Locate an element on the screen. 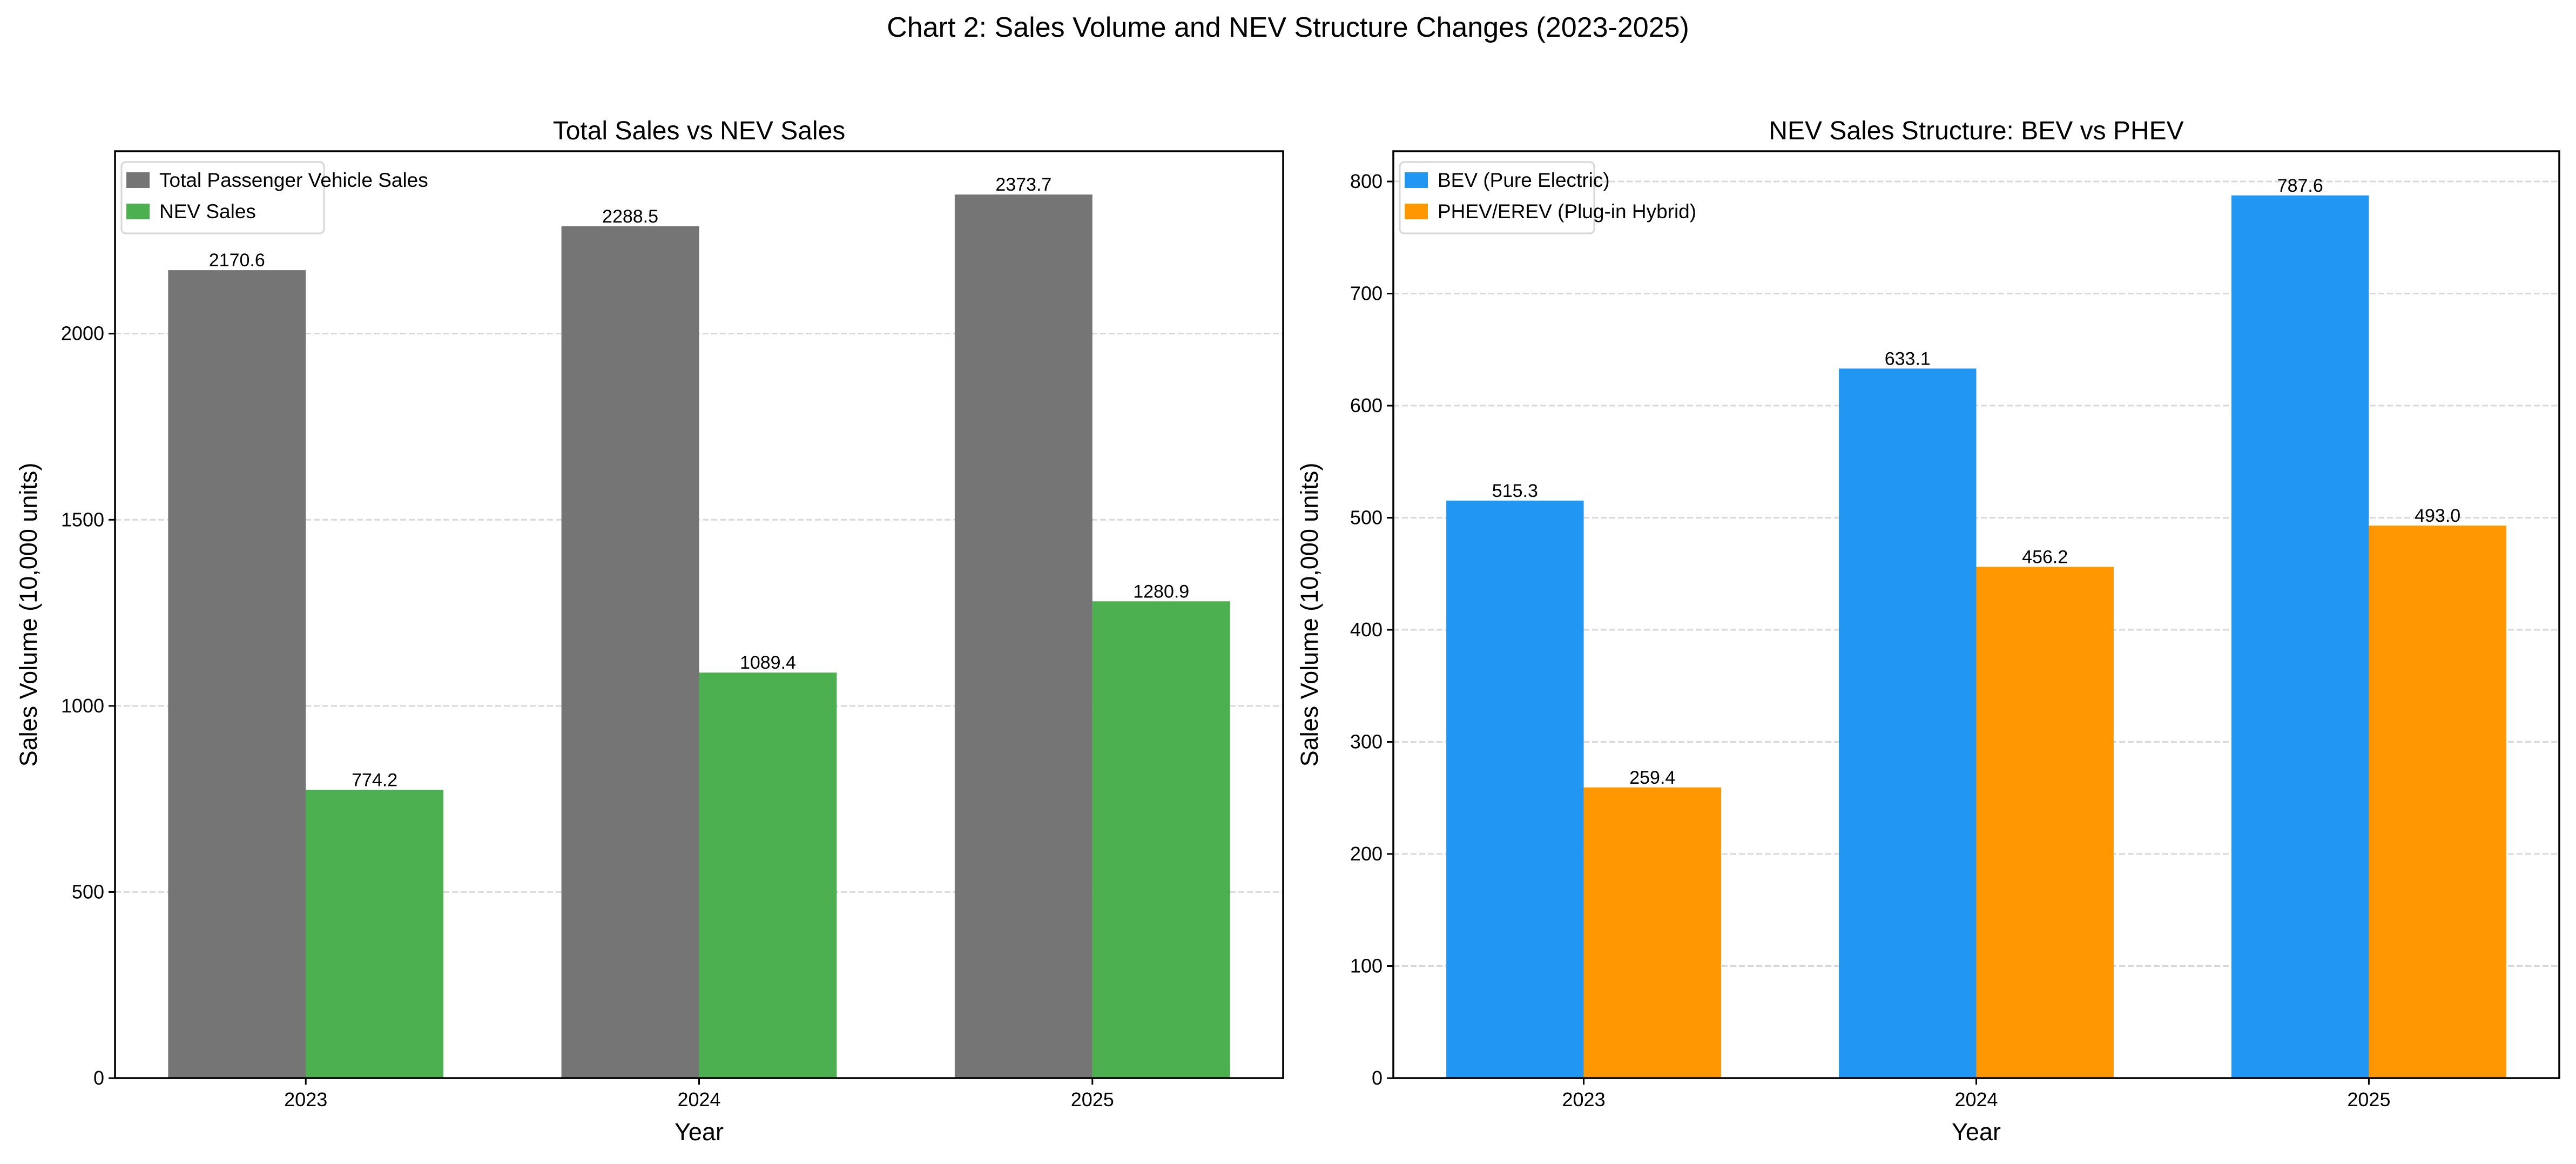  bar-label: 515.3 is located at coordinates (1515, 491).